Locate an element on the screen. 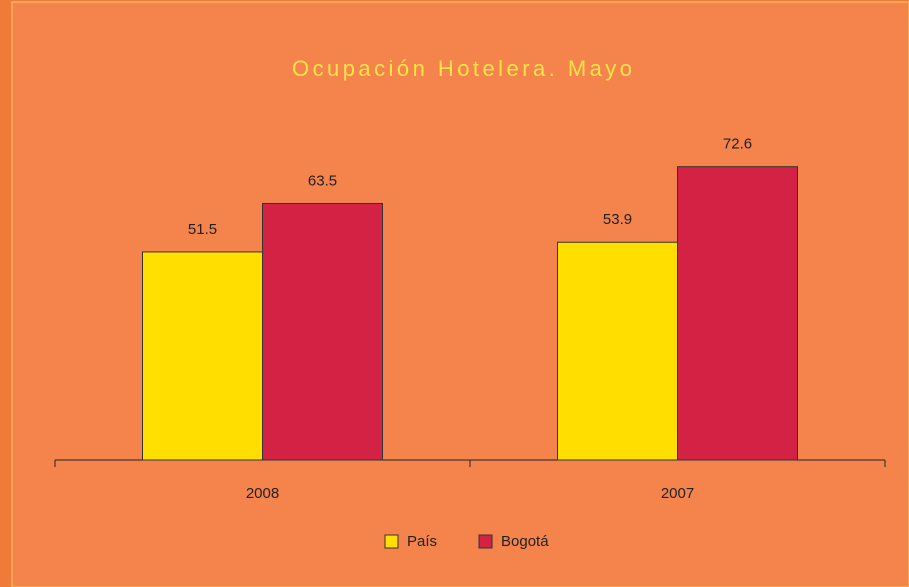 This screenshot has height=587, width=909. value-label: 53.9 is located at coordinates (617, 219).